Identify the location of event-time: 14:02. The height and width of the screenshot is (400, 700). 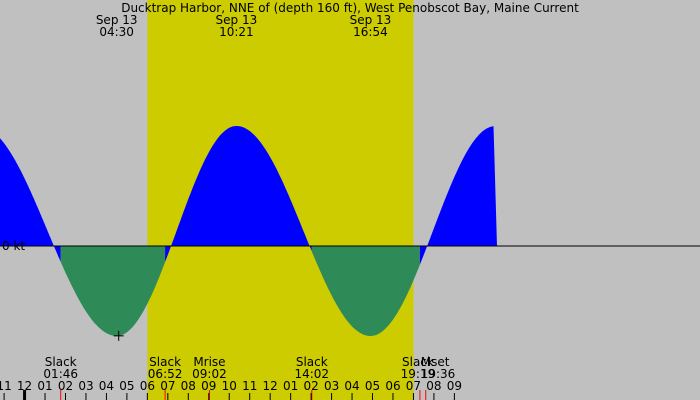
(311, 374).